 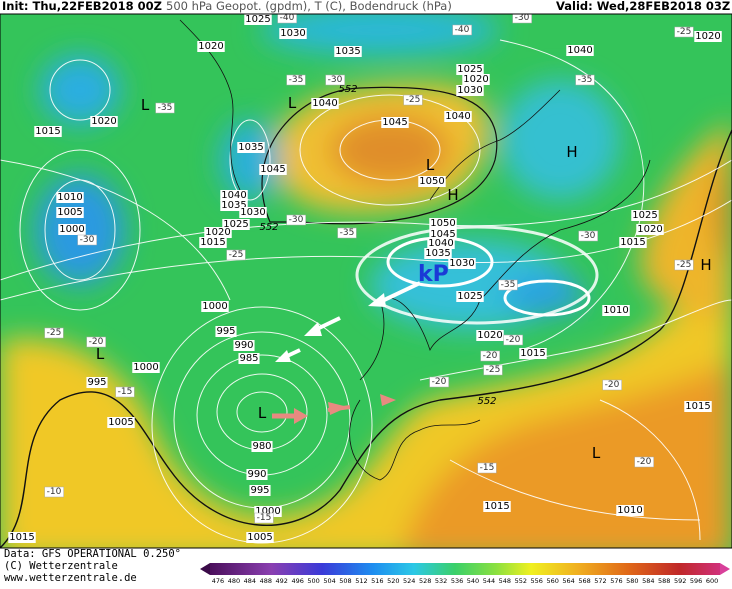 I want to click on colorbar-label: 588, so click(x=664, y=581).